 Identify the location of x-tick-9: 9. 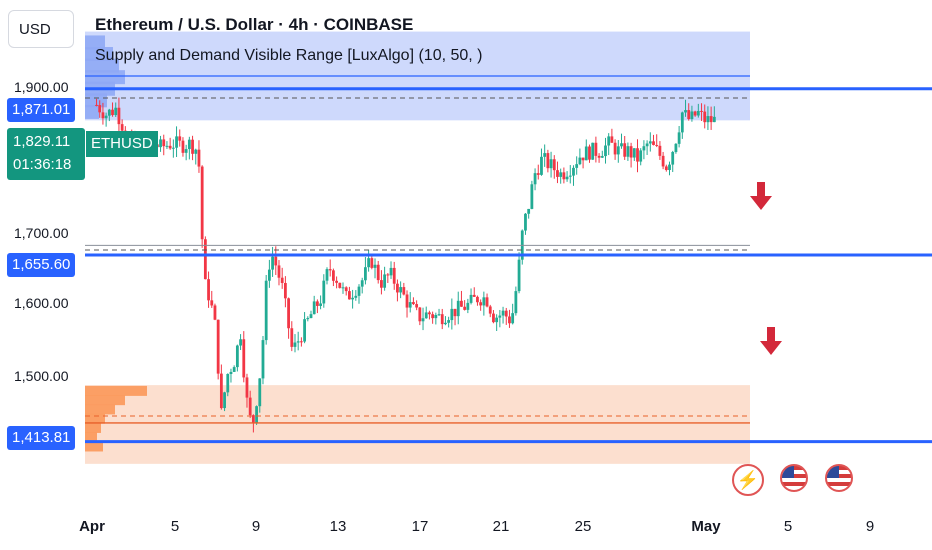
(256, 526).